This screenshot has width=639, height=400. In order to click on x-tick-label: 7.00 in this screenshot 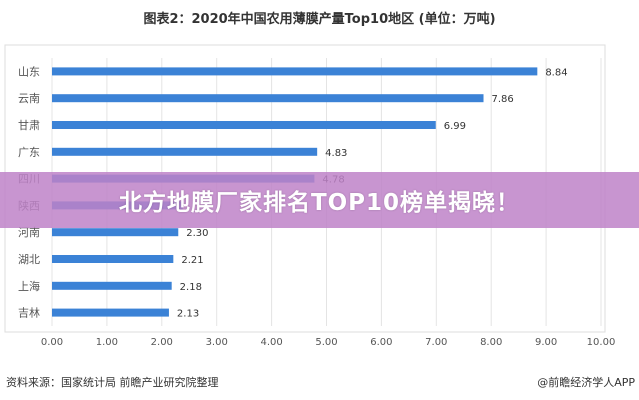, I will do `click(436, 342)`.